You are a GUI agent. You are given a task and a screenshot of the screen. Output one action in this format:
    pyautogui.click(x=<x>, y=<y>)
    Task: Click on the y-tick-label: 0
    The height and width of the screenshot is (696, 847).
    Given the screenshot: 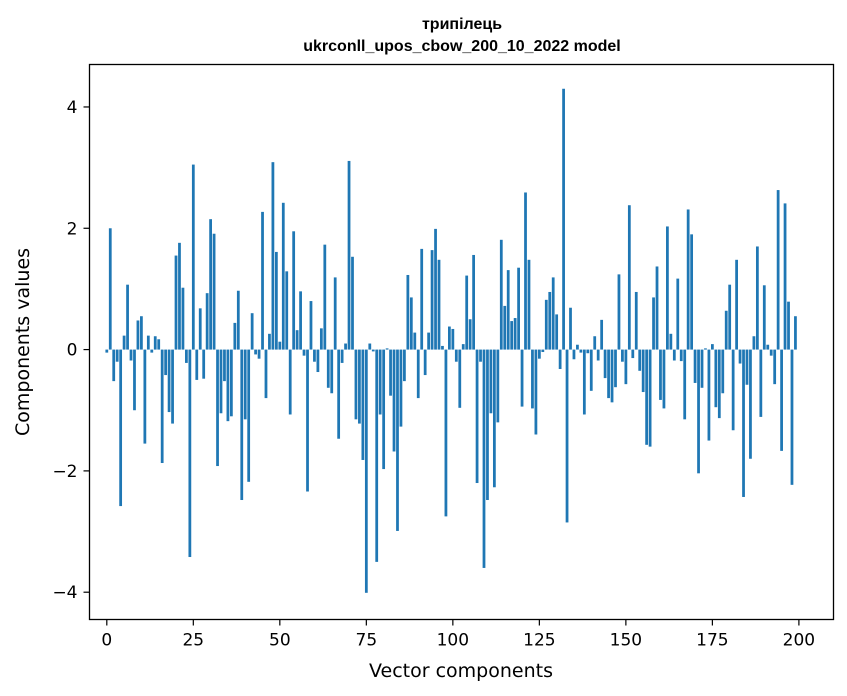 What is the action you would take?
    pyautogui.click(x=72, y=351)
    